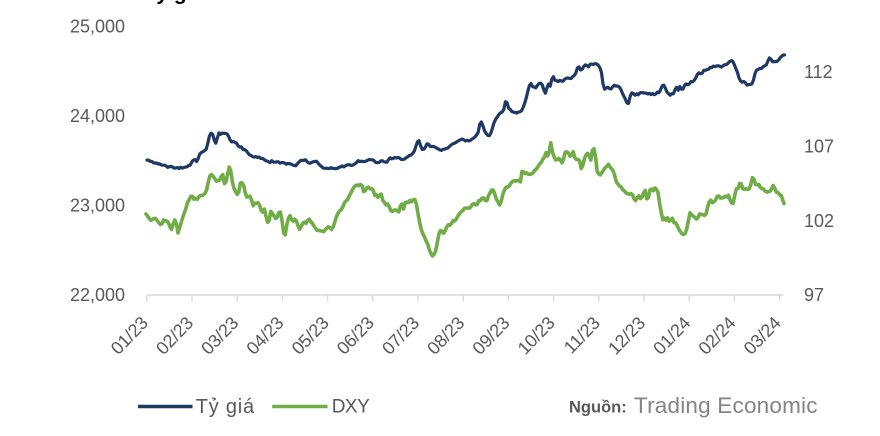  I want to click on svg-text: 05/23, so click(310, 336).